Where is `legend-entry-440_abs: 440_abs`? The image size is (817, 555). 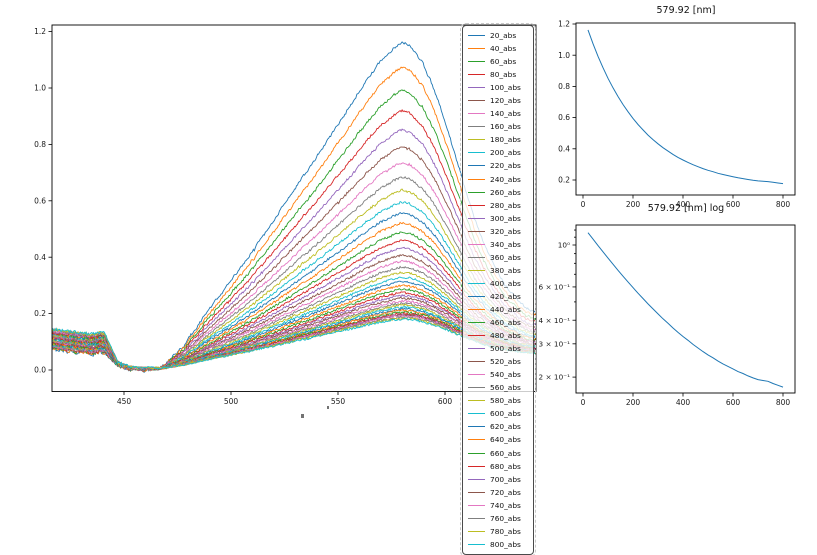
legend-entry-440_abs: 440_abs is located at coordinates (499, 309).